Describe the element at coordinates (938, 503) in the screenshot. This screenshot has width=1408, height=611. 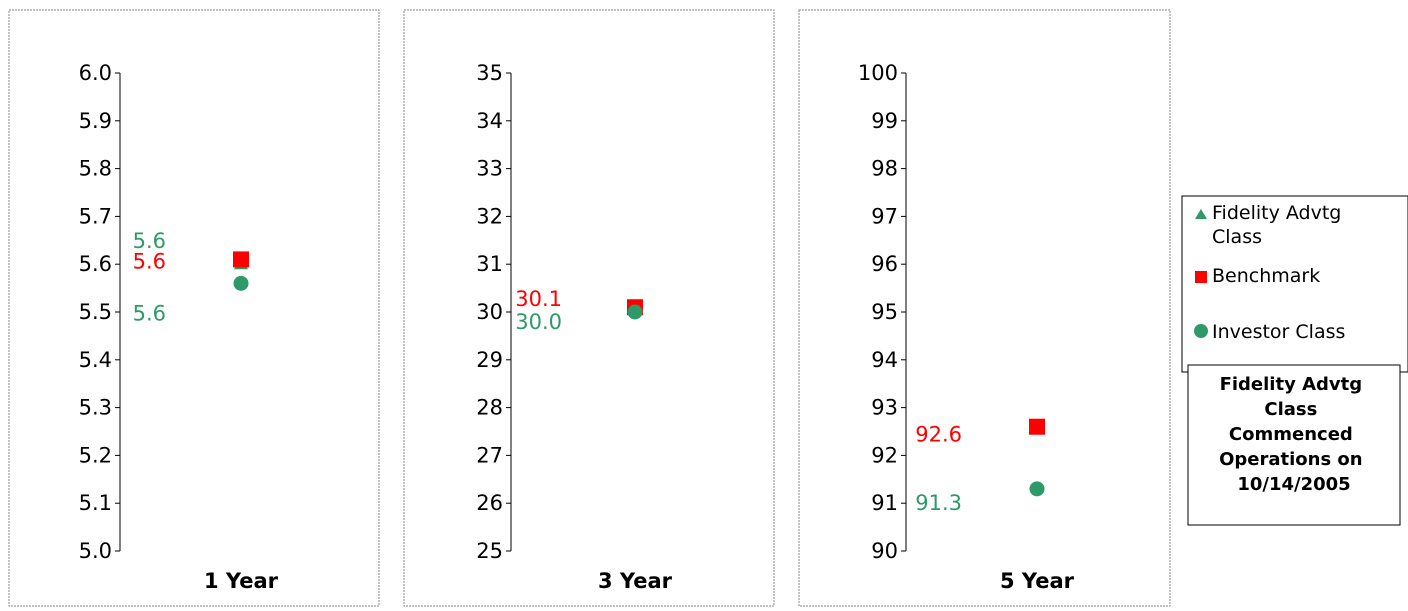
I see `data-label-investor-class: 91.3` at that location.